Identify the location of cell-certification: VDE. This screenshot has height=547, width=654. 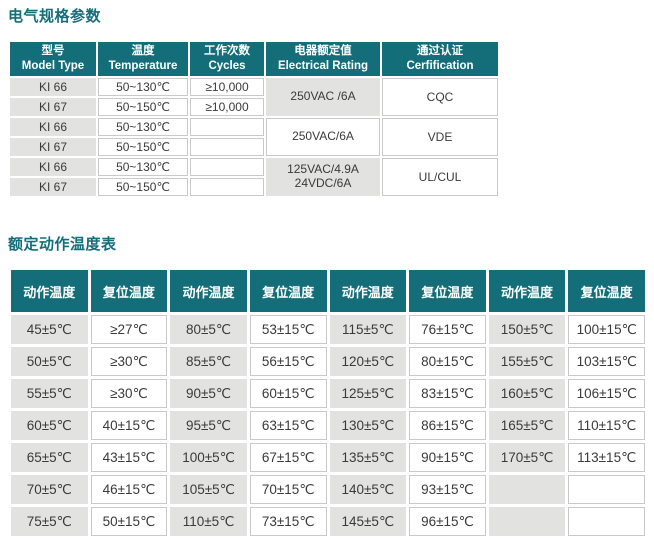
(440, 137).